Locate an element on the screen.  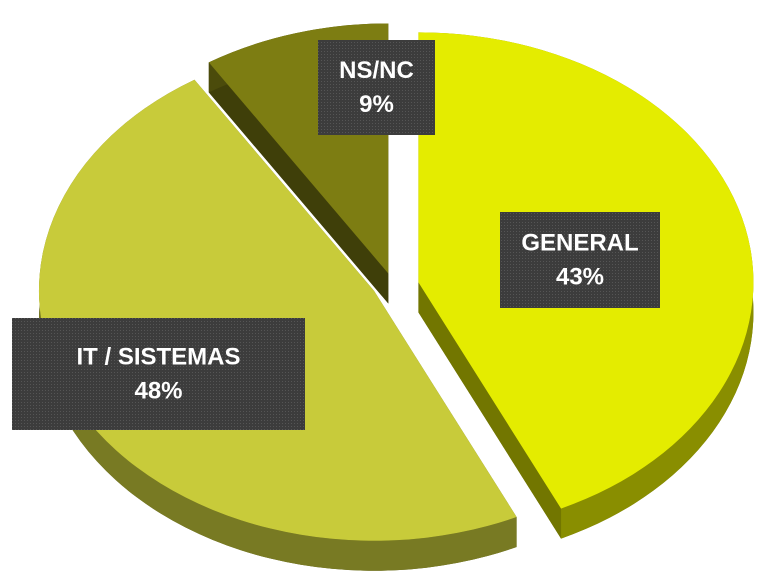
label-category: NS/NC is located at coordinates (376, 70).